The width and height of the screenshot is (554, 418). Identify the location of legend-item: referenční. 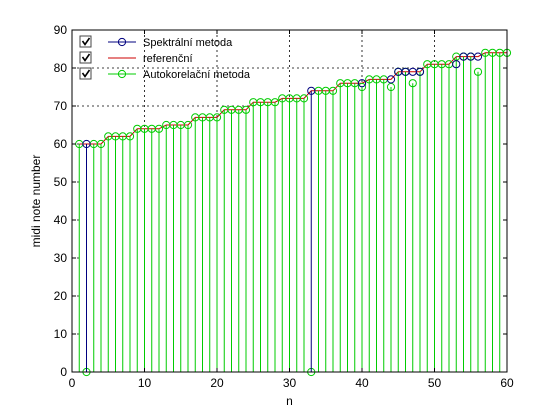
(136, 58).